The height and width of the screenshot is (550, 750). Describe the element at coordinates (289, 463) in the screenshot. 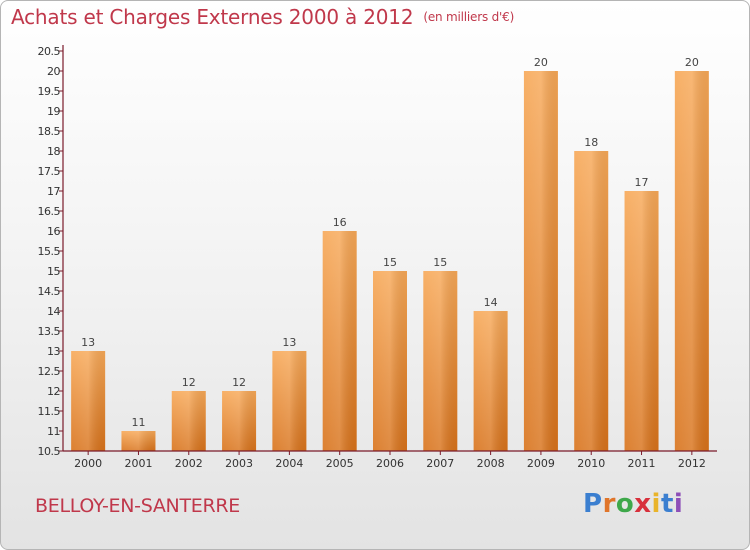

I see `x-tick-label-2004: 2004` at that location.